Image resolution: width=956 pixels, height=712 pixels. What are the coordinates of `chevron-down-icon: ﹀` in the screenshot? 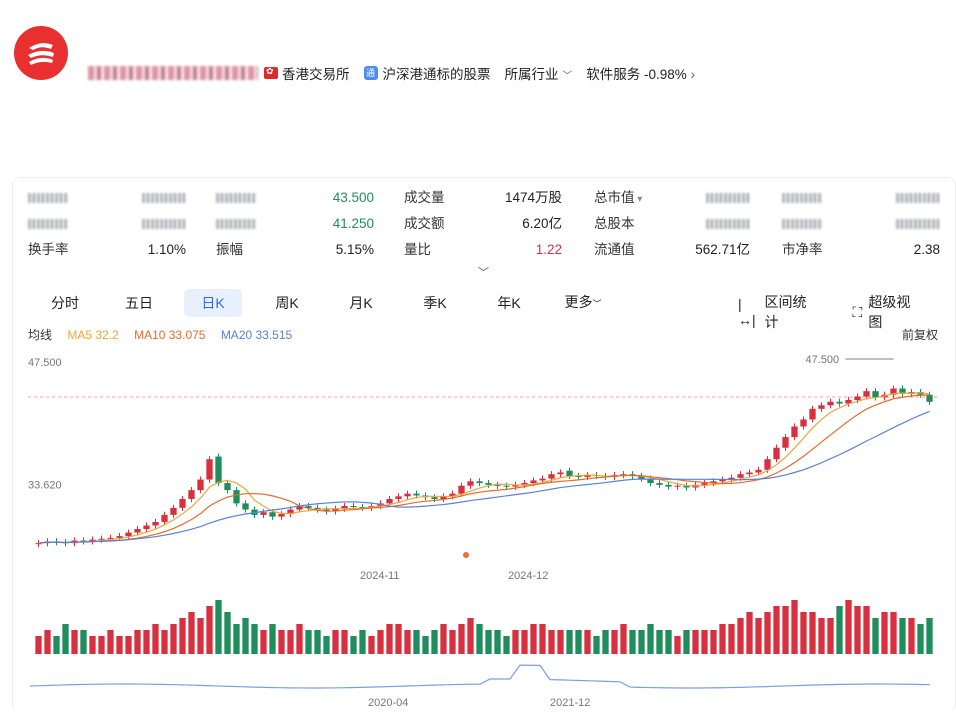 It's located at (567, 76).